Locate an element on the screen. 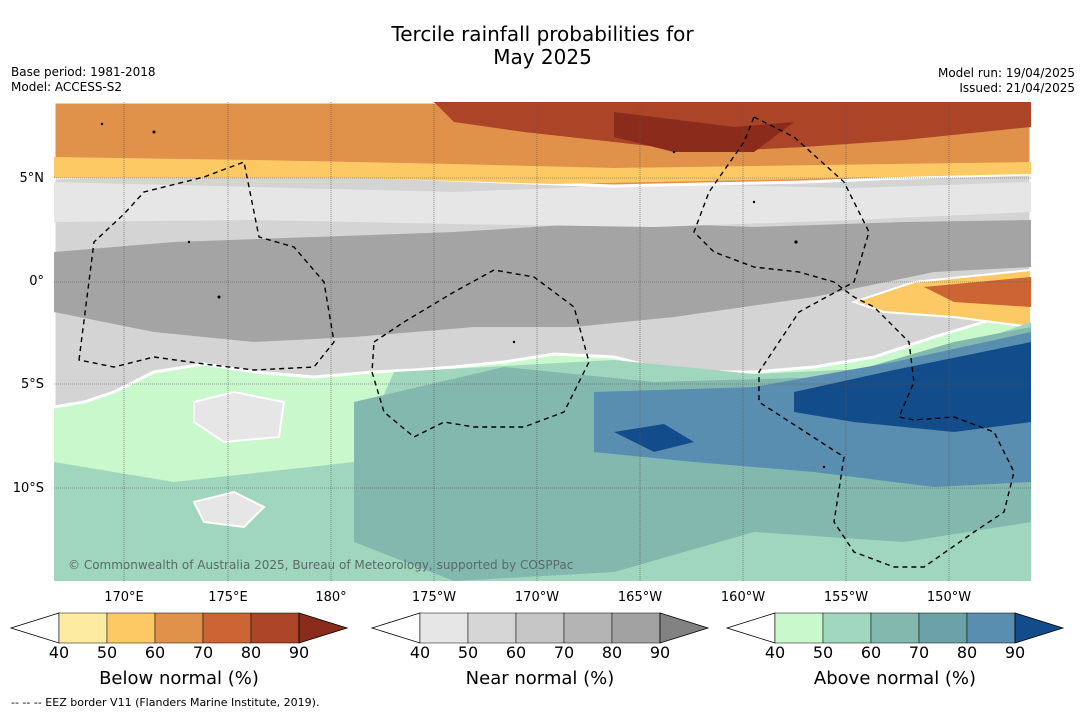  region-below-normal-darkest is located at coordinates (704, 132).